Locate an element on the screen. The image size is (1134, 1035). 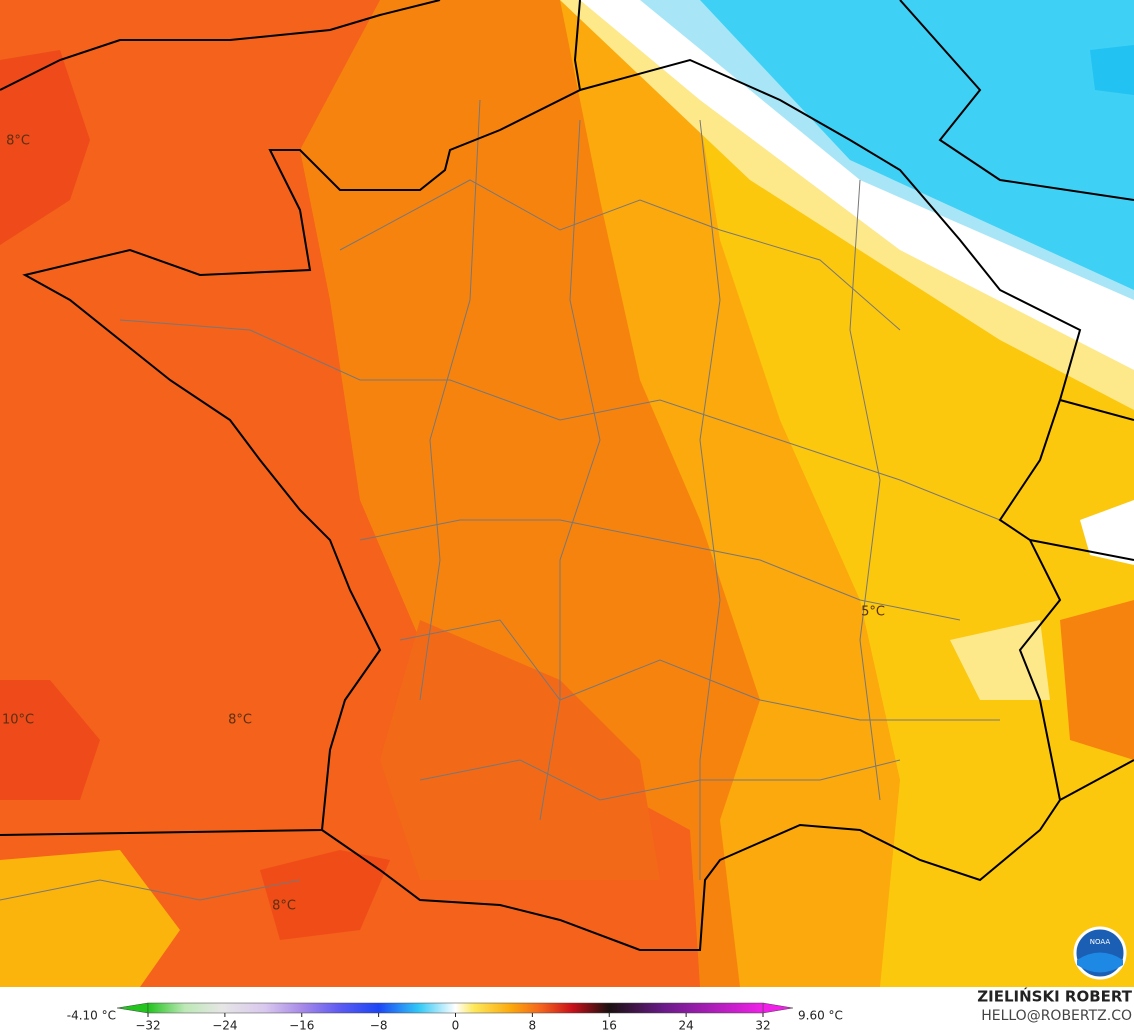
colorbar-tick-label: 32 is located at coordinates (762, 1026).